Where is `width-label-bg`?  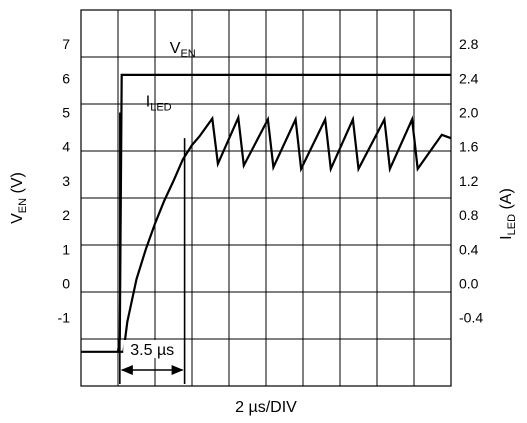 width-label-bg is located at coordinates (152, 349).